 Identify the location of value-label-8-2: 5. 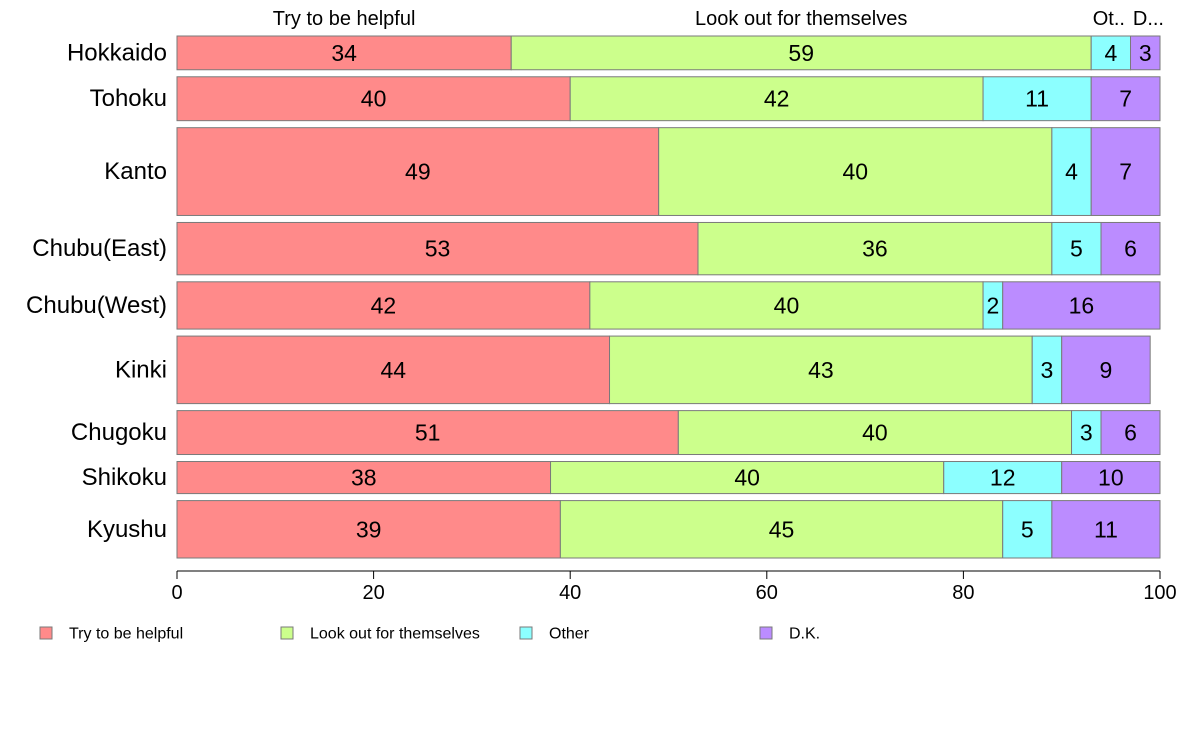
(1027, 529).